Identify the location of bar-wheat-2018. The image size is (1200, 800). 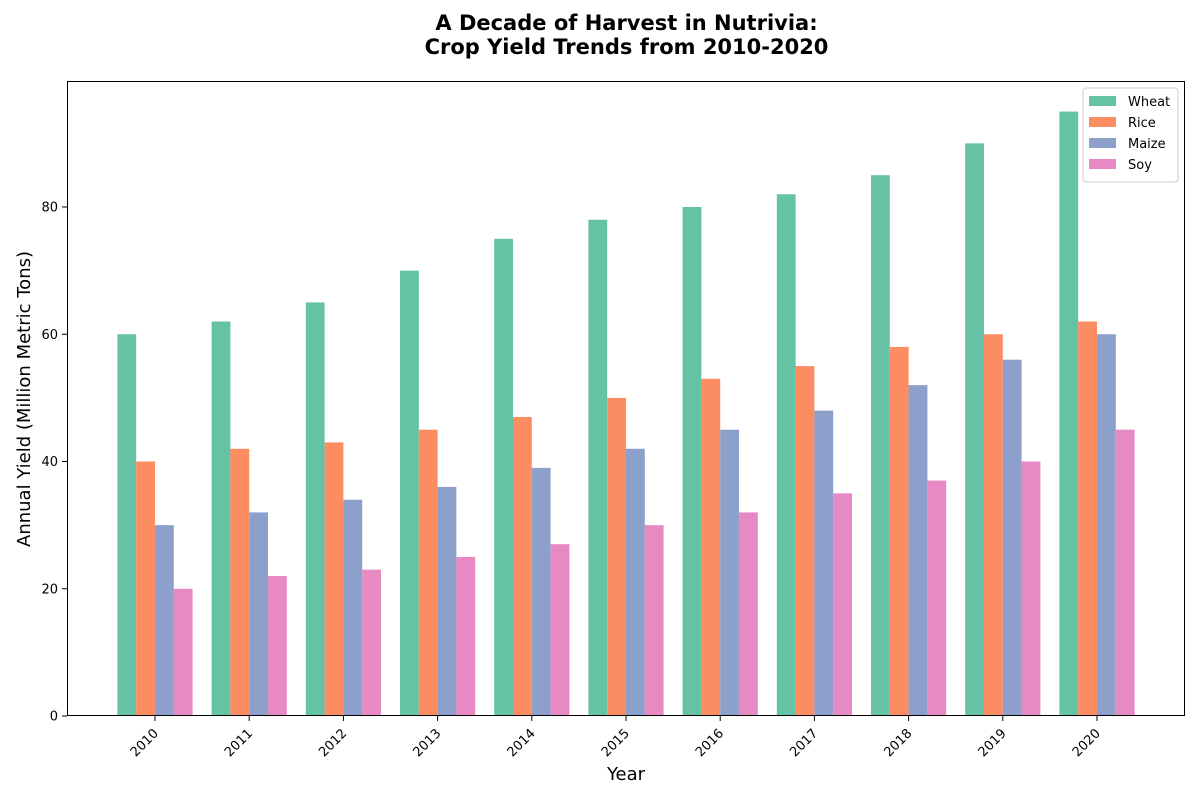
(880, 445).